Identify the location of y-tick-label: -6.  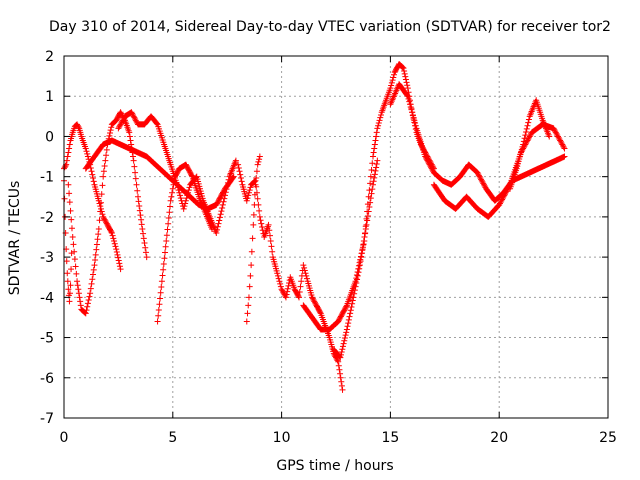
(47, 379).